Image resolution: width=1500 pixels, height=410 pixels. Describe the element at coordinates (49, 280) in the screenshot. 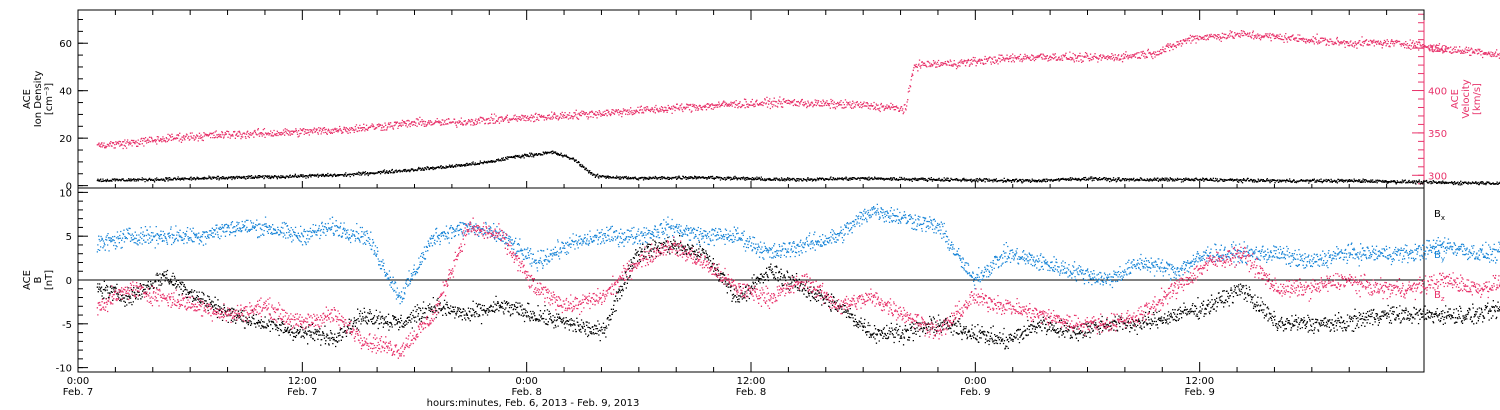

I see `field-axis-title: [nT]` at that location.